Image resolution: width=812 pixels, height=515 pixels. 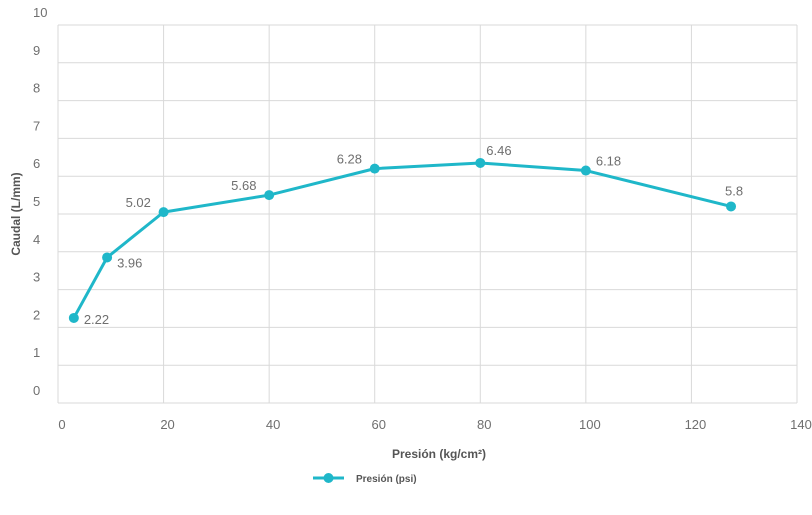 I want to click on y-tick-label: 3, so click(x=36, y=277).